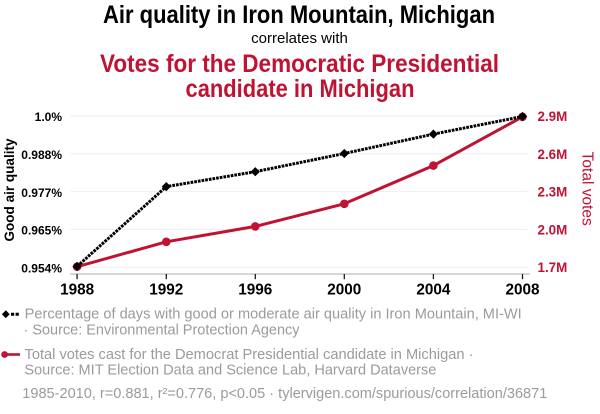 This screenshot has width=600, height=414. I want to click on svg-text: 2.0M, so click(553, 229).